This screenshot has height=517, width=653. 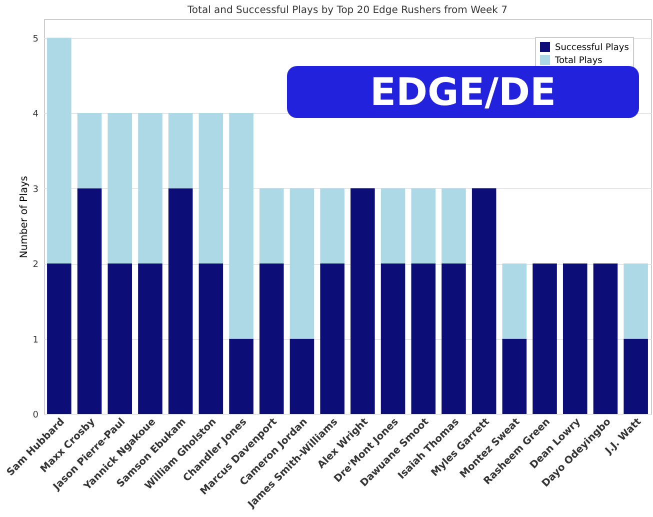 What do you see at coordinates (347, 10) in the screenshot?
I see `chart-title: Total and Successful Plays by Top 20 Edge Rushers from Week 7` at bounding box center [347, 10].